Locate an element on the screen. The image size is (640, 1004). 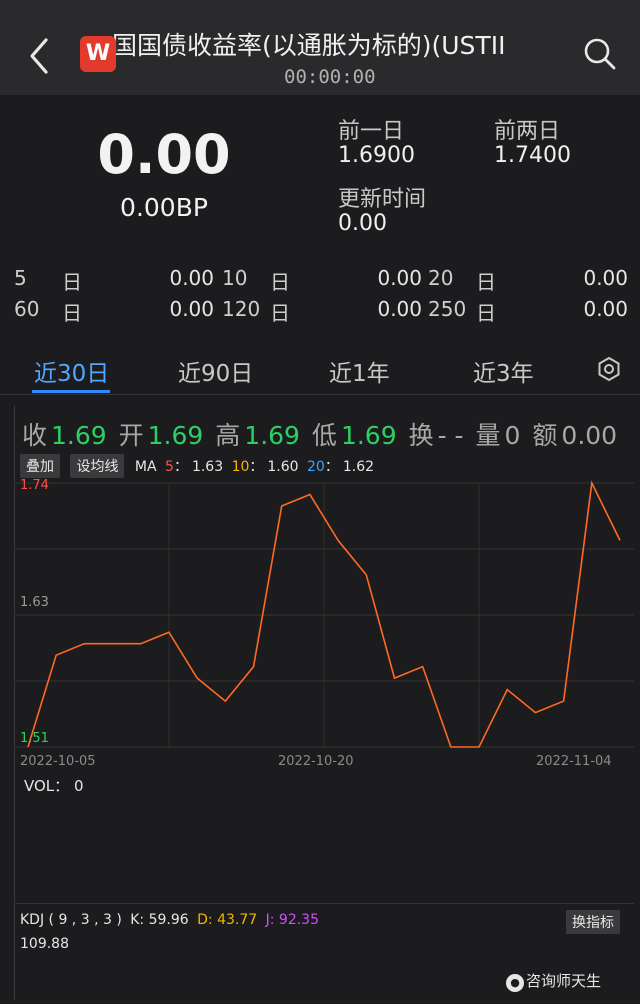
period-num: 60 is located at coordinates (27, 309).